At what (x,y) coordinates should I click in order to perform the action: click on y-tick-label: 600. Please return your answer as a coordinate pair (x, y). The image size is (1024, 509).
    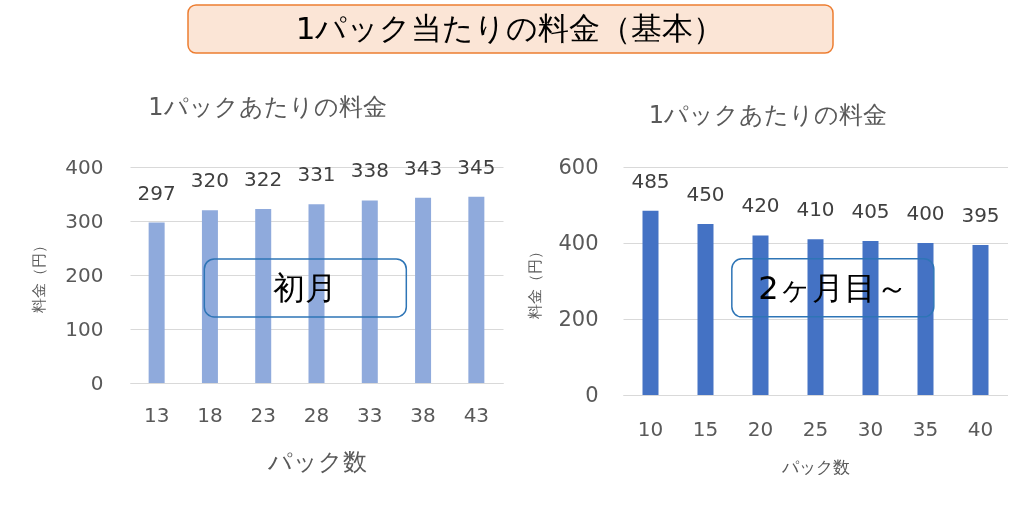
    Looking at the image, I should click on (578, 166).